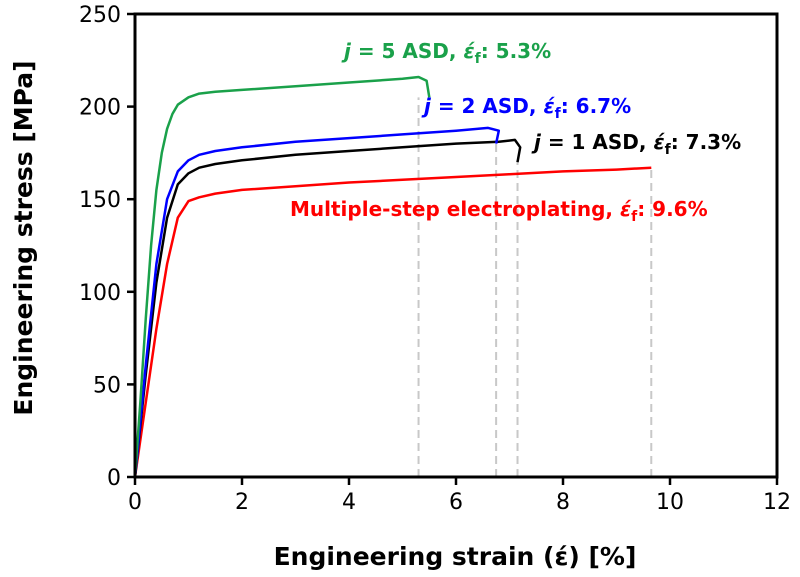 This screenshot has height=577, width=800. What do you see at coordinates (563, 502) in the screenshot?
I see `x-tick-label: 8` at bounding box center [563, 502].